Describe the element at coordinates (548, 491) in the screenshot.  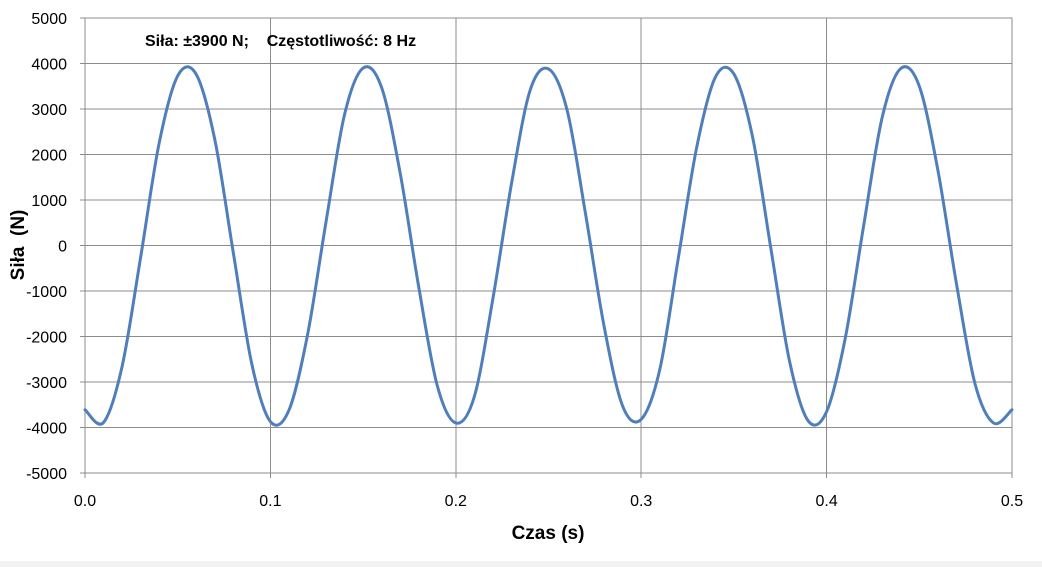
I see `x-axis-ticks: 0.0 0.1 0.2 0.3 0.4 0.5` at that location.